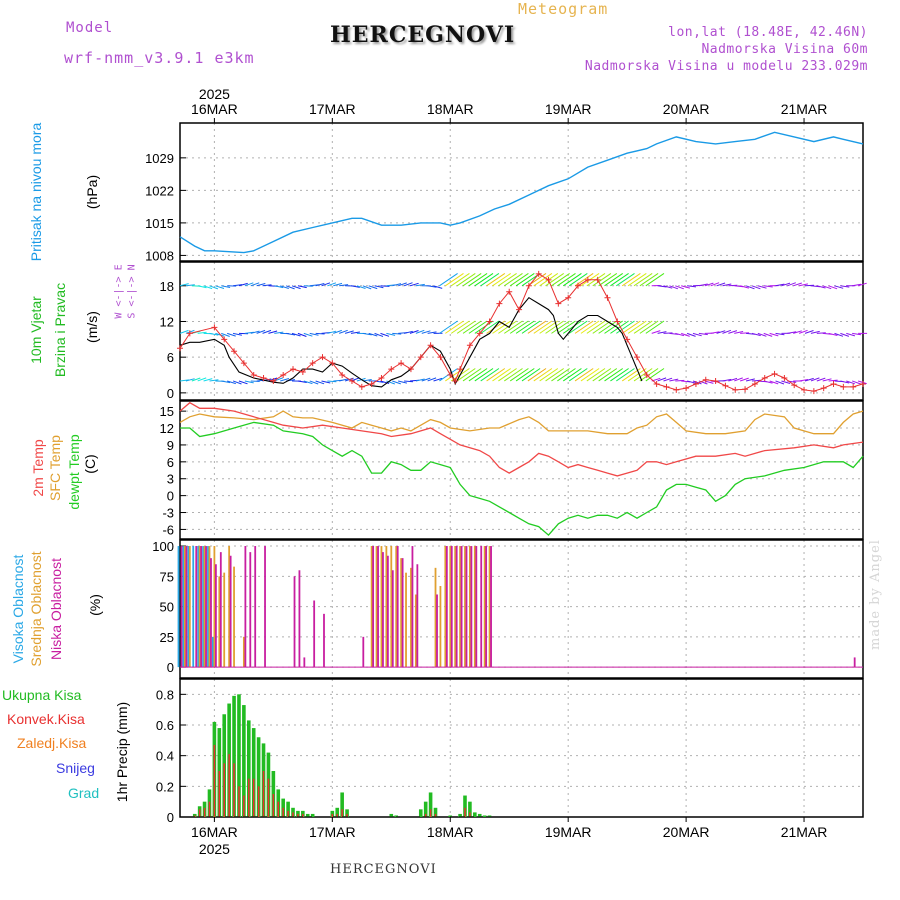 The width and height of the screenshot is (900, 900). I want to click on y-tick-label-precip: 0.8, so click(165, 694).